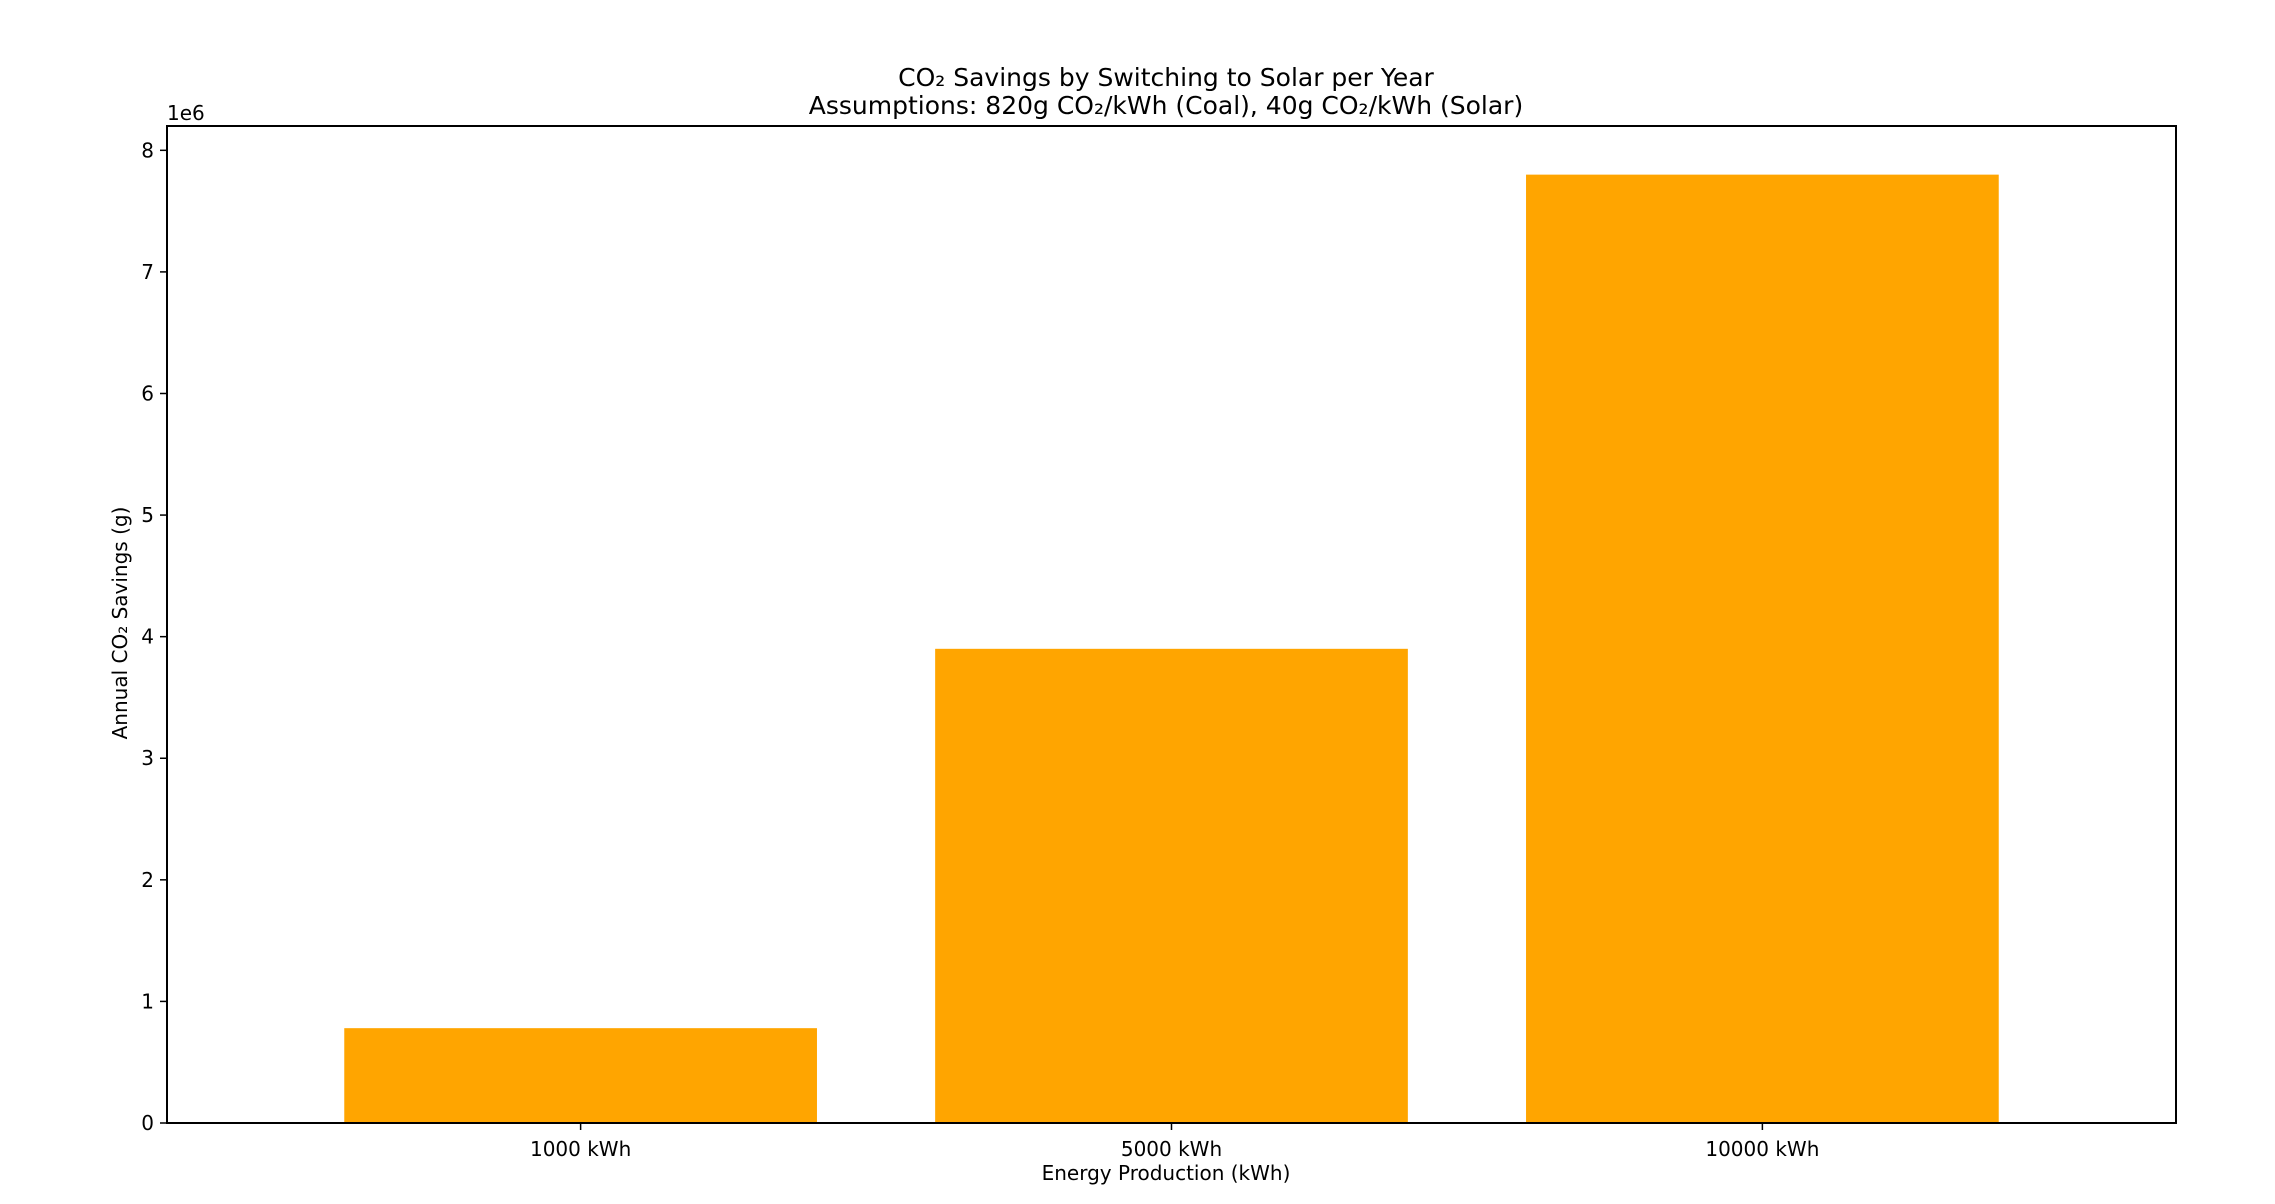 The width and height of the screenshot is (2275, 1204). I want to click on y-tick-label: 0, so click(147, 1123).